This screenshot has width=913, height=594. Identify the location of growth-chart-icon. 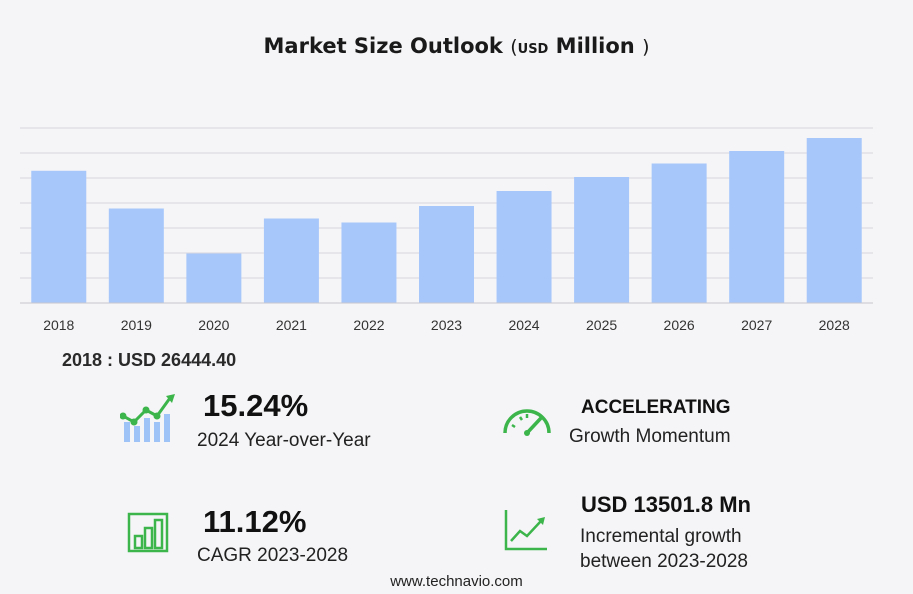
(148, 421).